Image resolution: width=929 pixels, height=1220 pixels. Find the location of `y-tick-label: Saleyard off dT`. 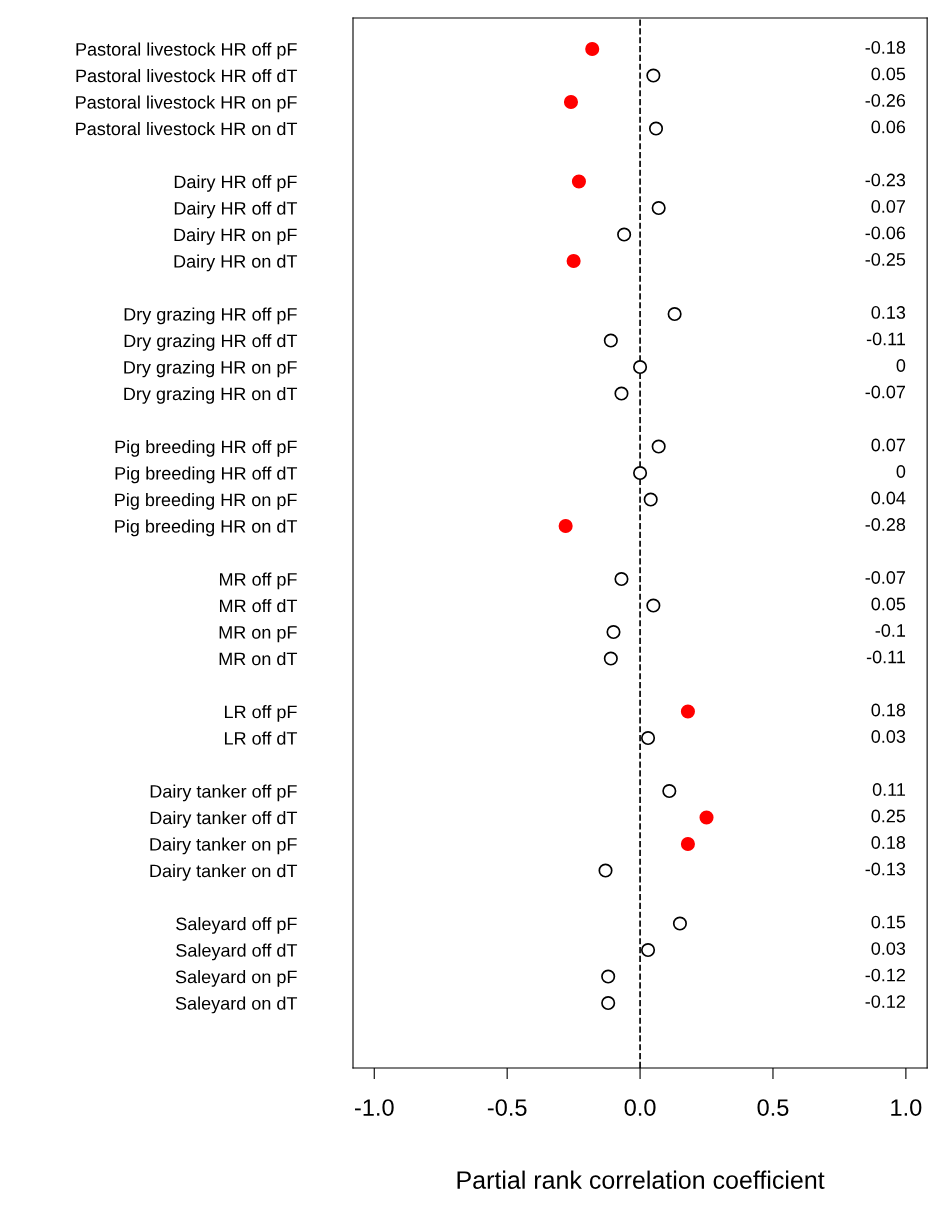

y-tick-label: Saleyard off dT is located at coordinates (237, 952).